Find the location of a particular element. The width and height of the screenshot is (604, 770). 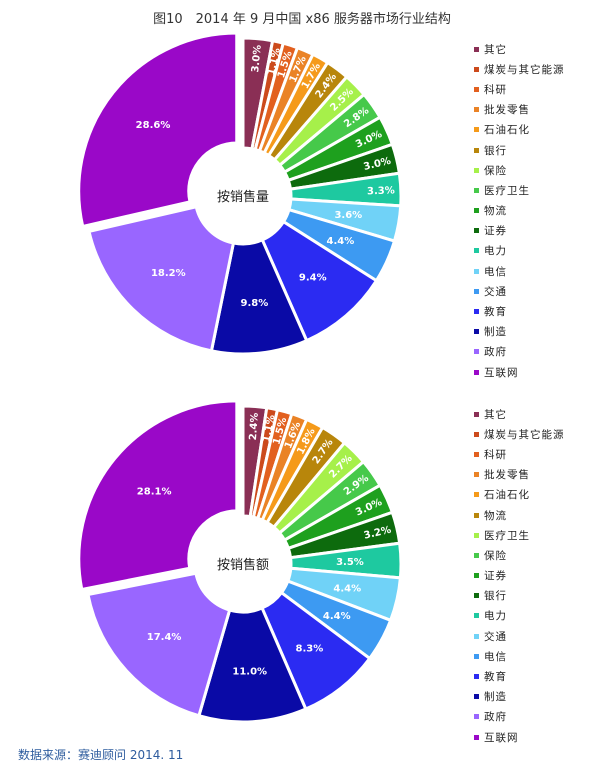

legend-item-1-11: 电信 is located at coordinates (519, 271).